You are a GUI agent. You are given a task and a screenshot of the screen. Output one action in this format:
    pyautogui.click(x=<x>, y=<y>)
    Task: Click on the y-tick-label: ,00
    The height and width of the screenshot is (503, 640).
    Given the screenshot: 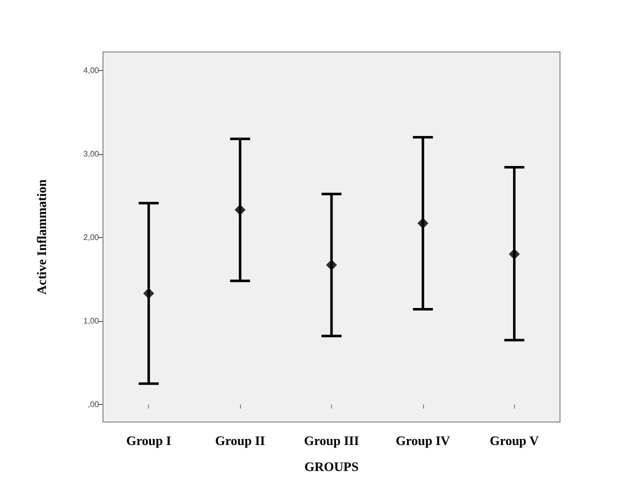 What is the action you would take?
    pyautogui.click(x=94, y=404)
    